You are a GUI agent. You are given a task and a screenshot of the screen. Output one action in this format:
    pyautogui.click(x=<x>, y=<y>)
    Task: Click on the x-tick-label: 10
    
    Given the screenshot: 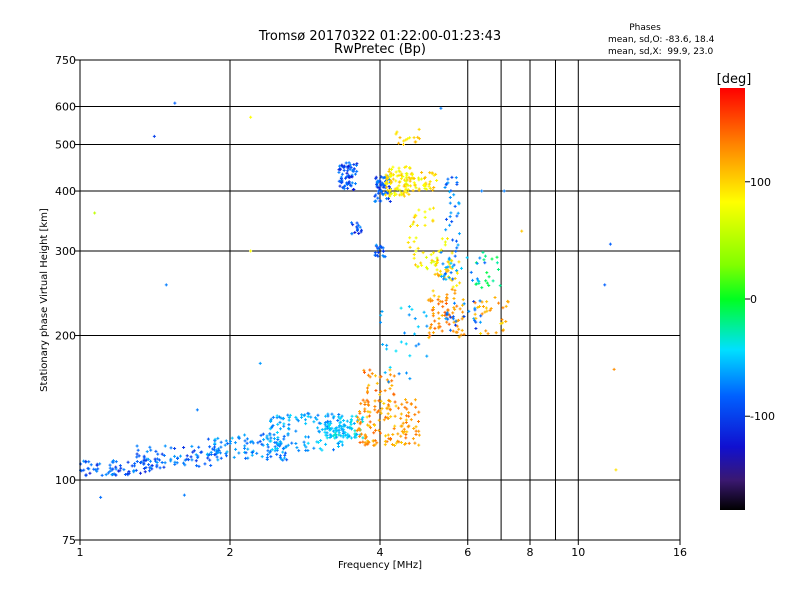 What is the action you would take?
    pyautogui.click(x=578, y=552)
    